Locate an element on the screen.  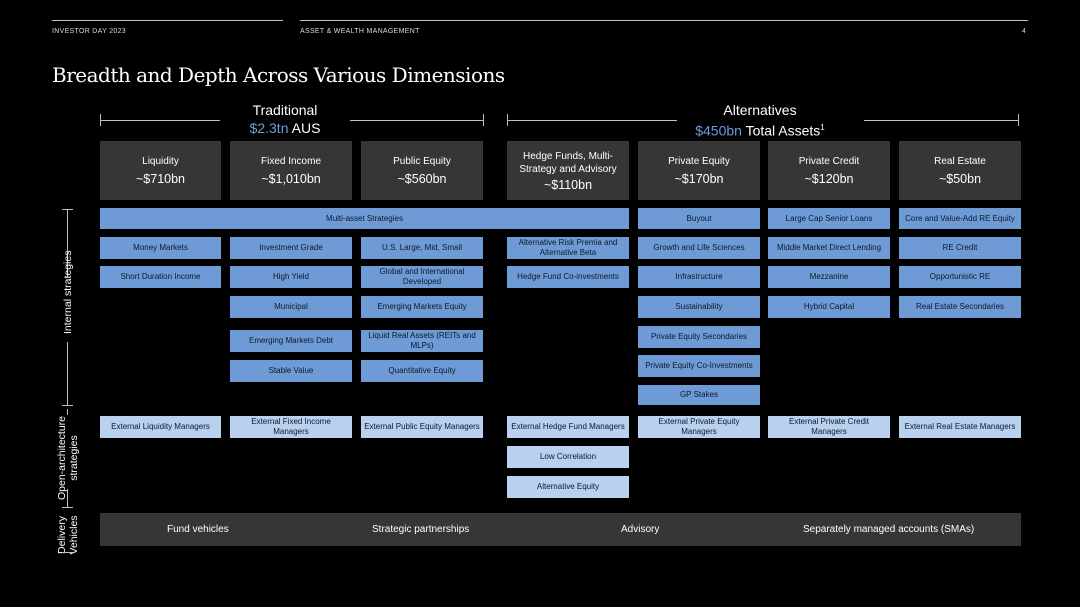
category-value: ~$120bn is located at coordinates (829, 179).